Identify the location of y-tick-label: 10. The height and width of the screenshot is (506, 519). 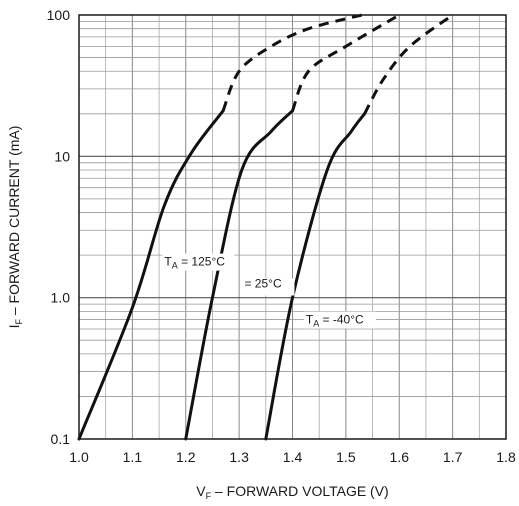
(62, 156).